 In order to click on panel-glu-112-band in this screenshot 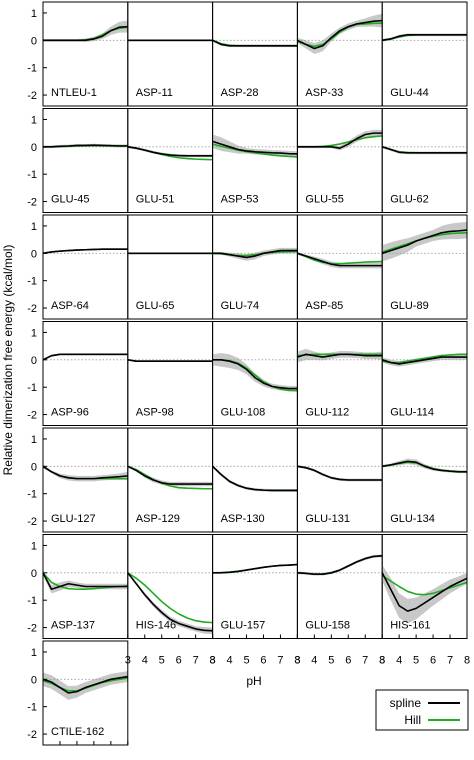, I will do `click(340, 355)`.